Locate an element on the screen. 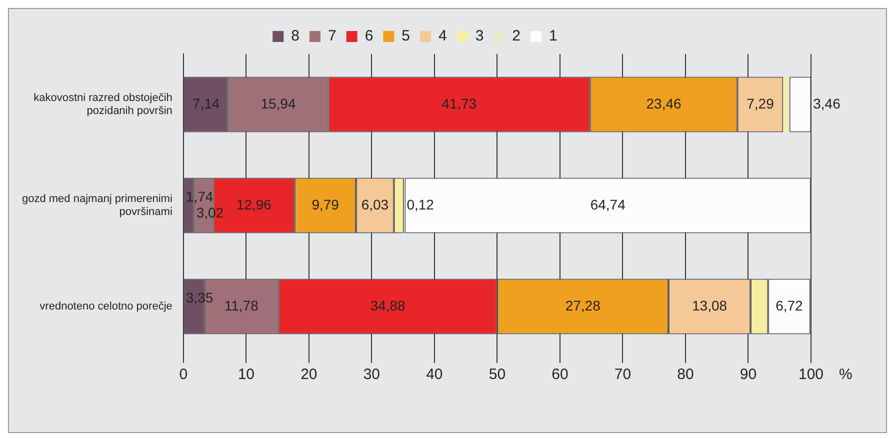 Image resolution: width=895 pixels, height=439 pixels. data-label: 13,08 is located at coordinates (710, 305).